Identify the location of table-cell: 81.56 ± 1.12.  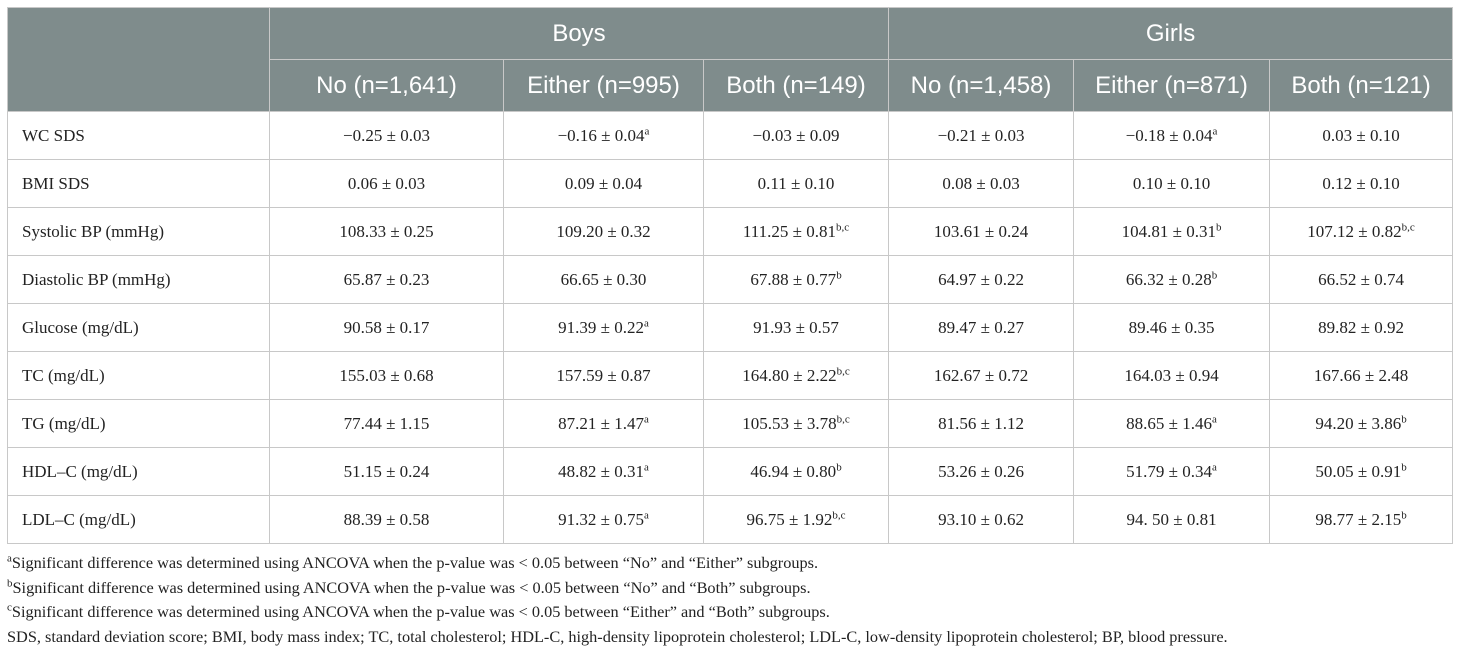
(981, 423).